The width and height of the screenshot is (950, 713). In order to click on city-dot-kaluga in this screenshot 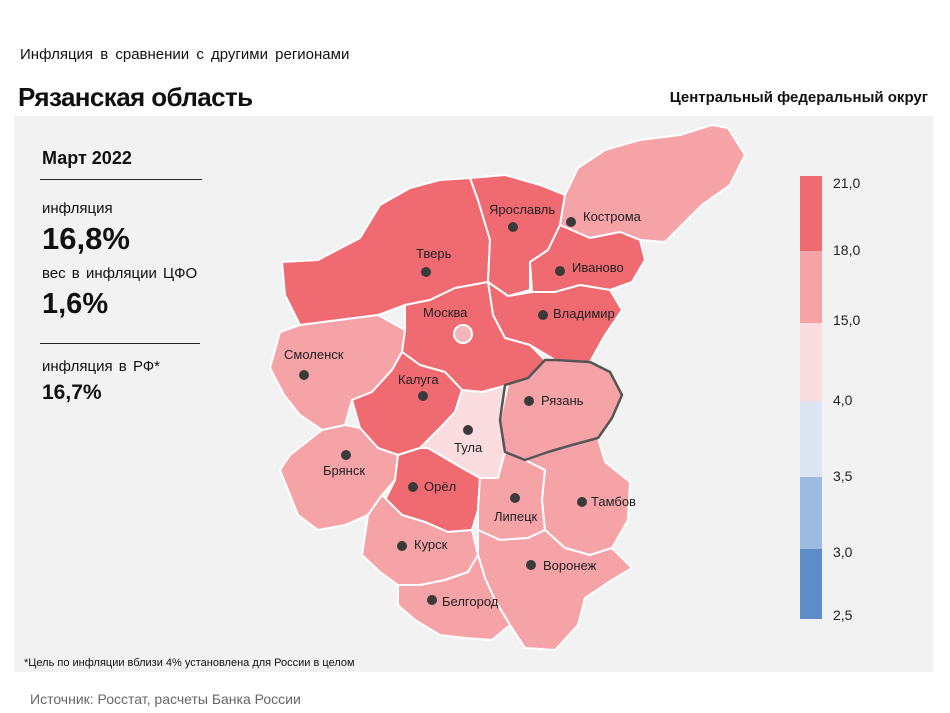, I will do `click(423, 396)`.